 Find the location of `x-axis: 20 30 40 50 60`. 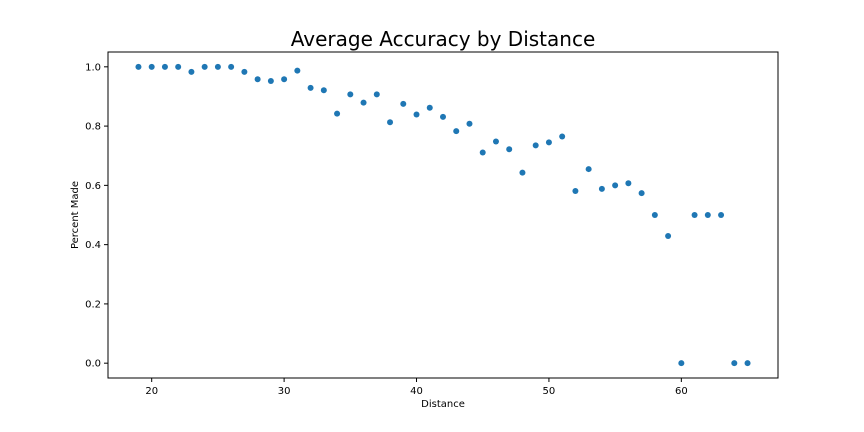

x-axis: 20 30 40 50 60 is located at coordinates (416, 387).